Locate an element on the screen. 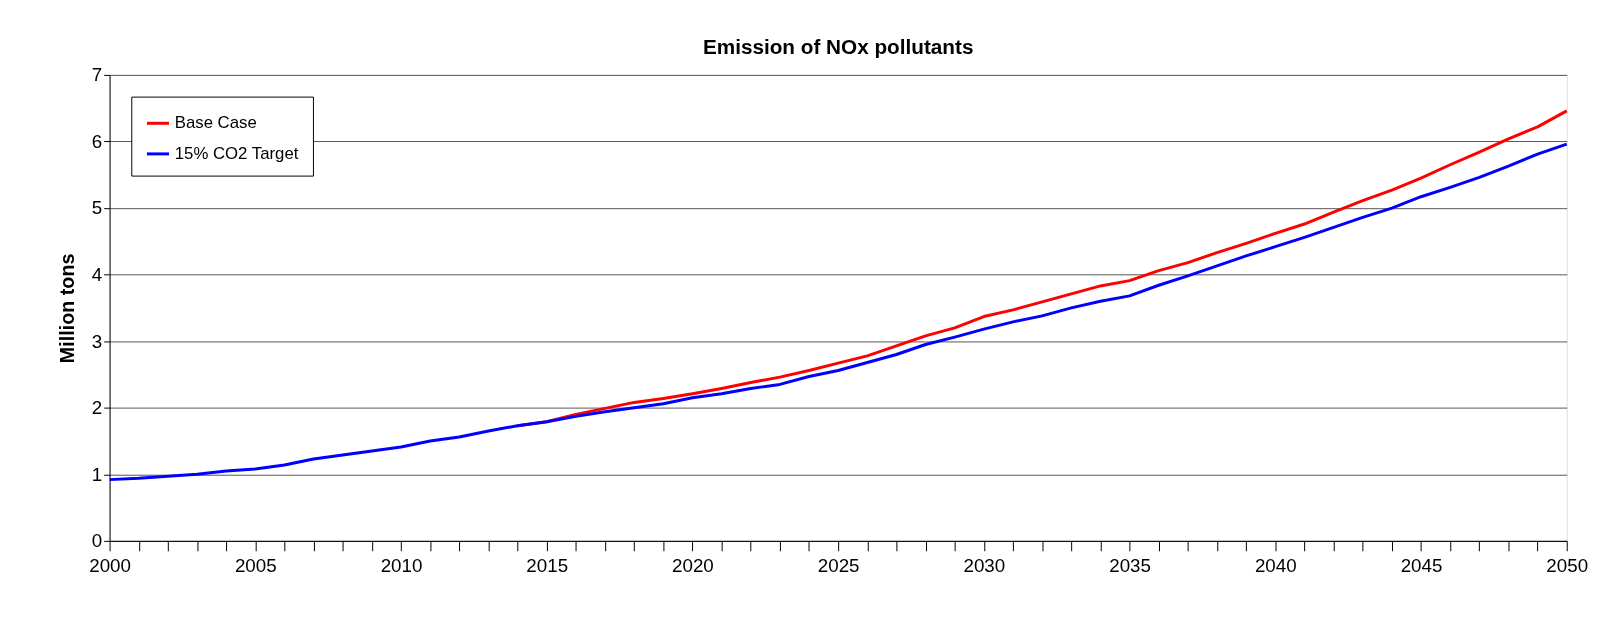 The height and width of the screenshot is (626, 1624). x-tick-label: 2035 is located at coordinates (1130, 565).